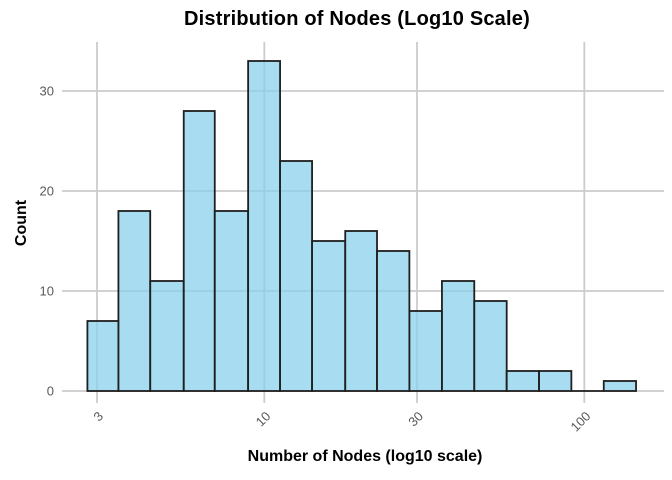 The width and height of the screenshot is (672, 480). I want to click on x-tick-label: 3, so click(98, 417).